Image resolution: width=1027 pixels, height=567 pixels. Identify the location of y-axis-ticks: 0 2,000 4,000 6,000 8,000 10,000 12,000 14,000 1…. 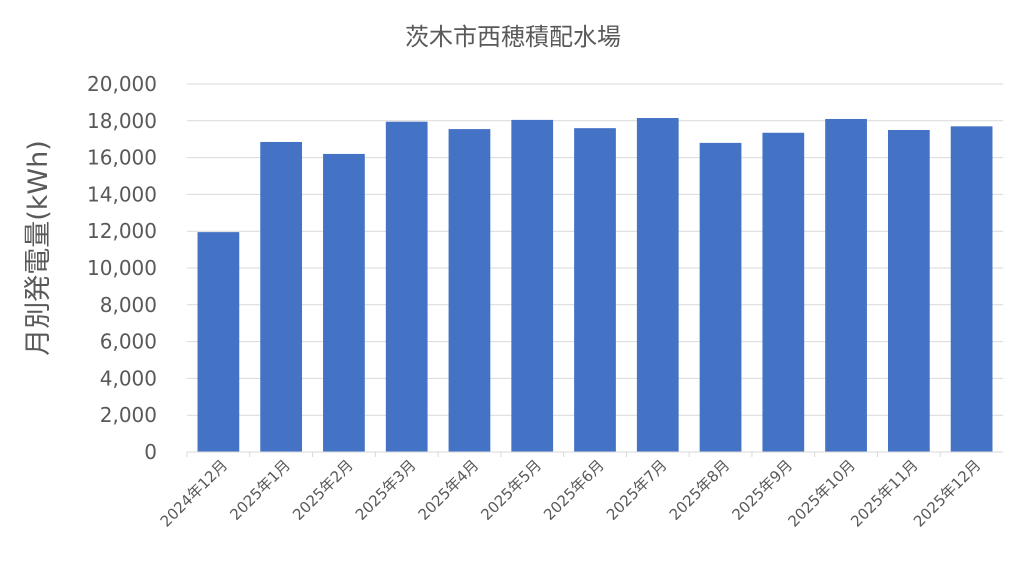
(122, 268).